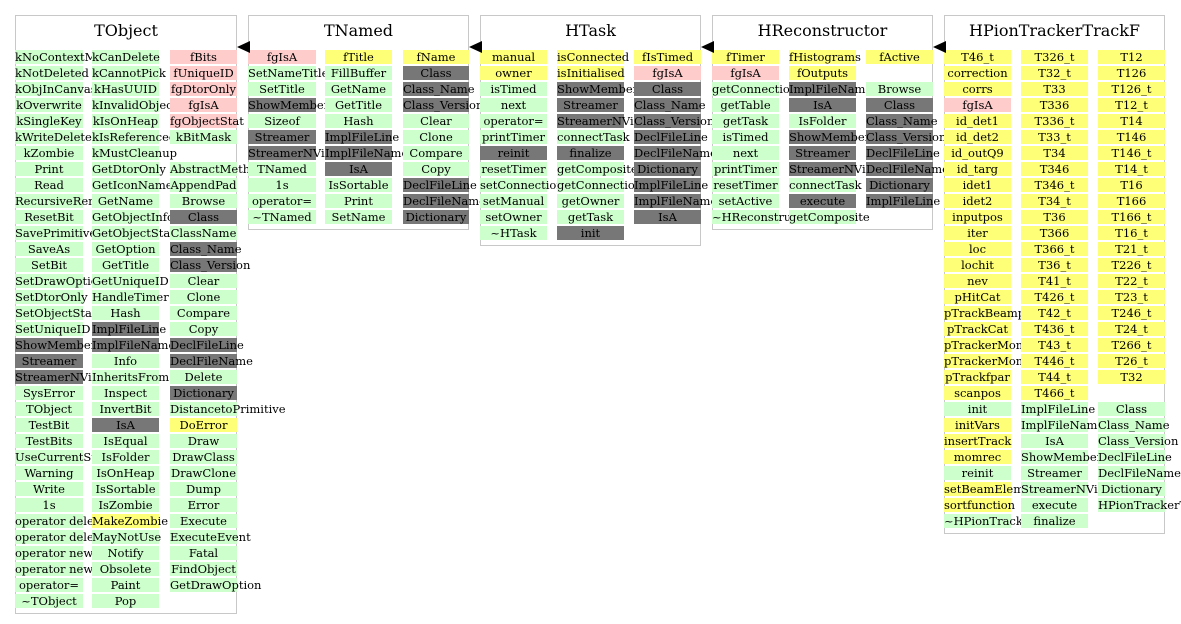 The image size is (1181, 624). I want to click on member-hpiontrackertrackf-t436-t: T436_t, so click(1054, 329).